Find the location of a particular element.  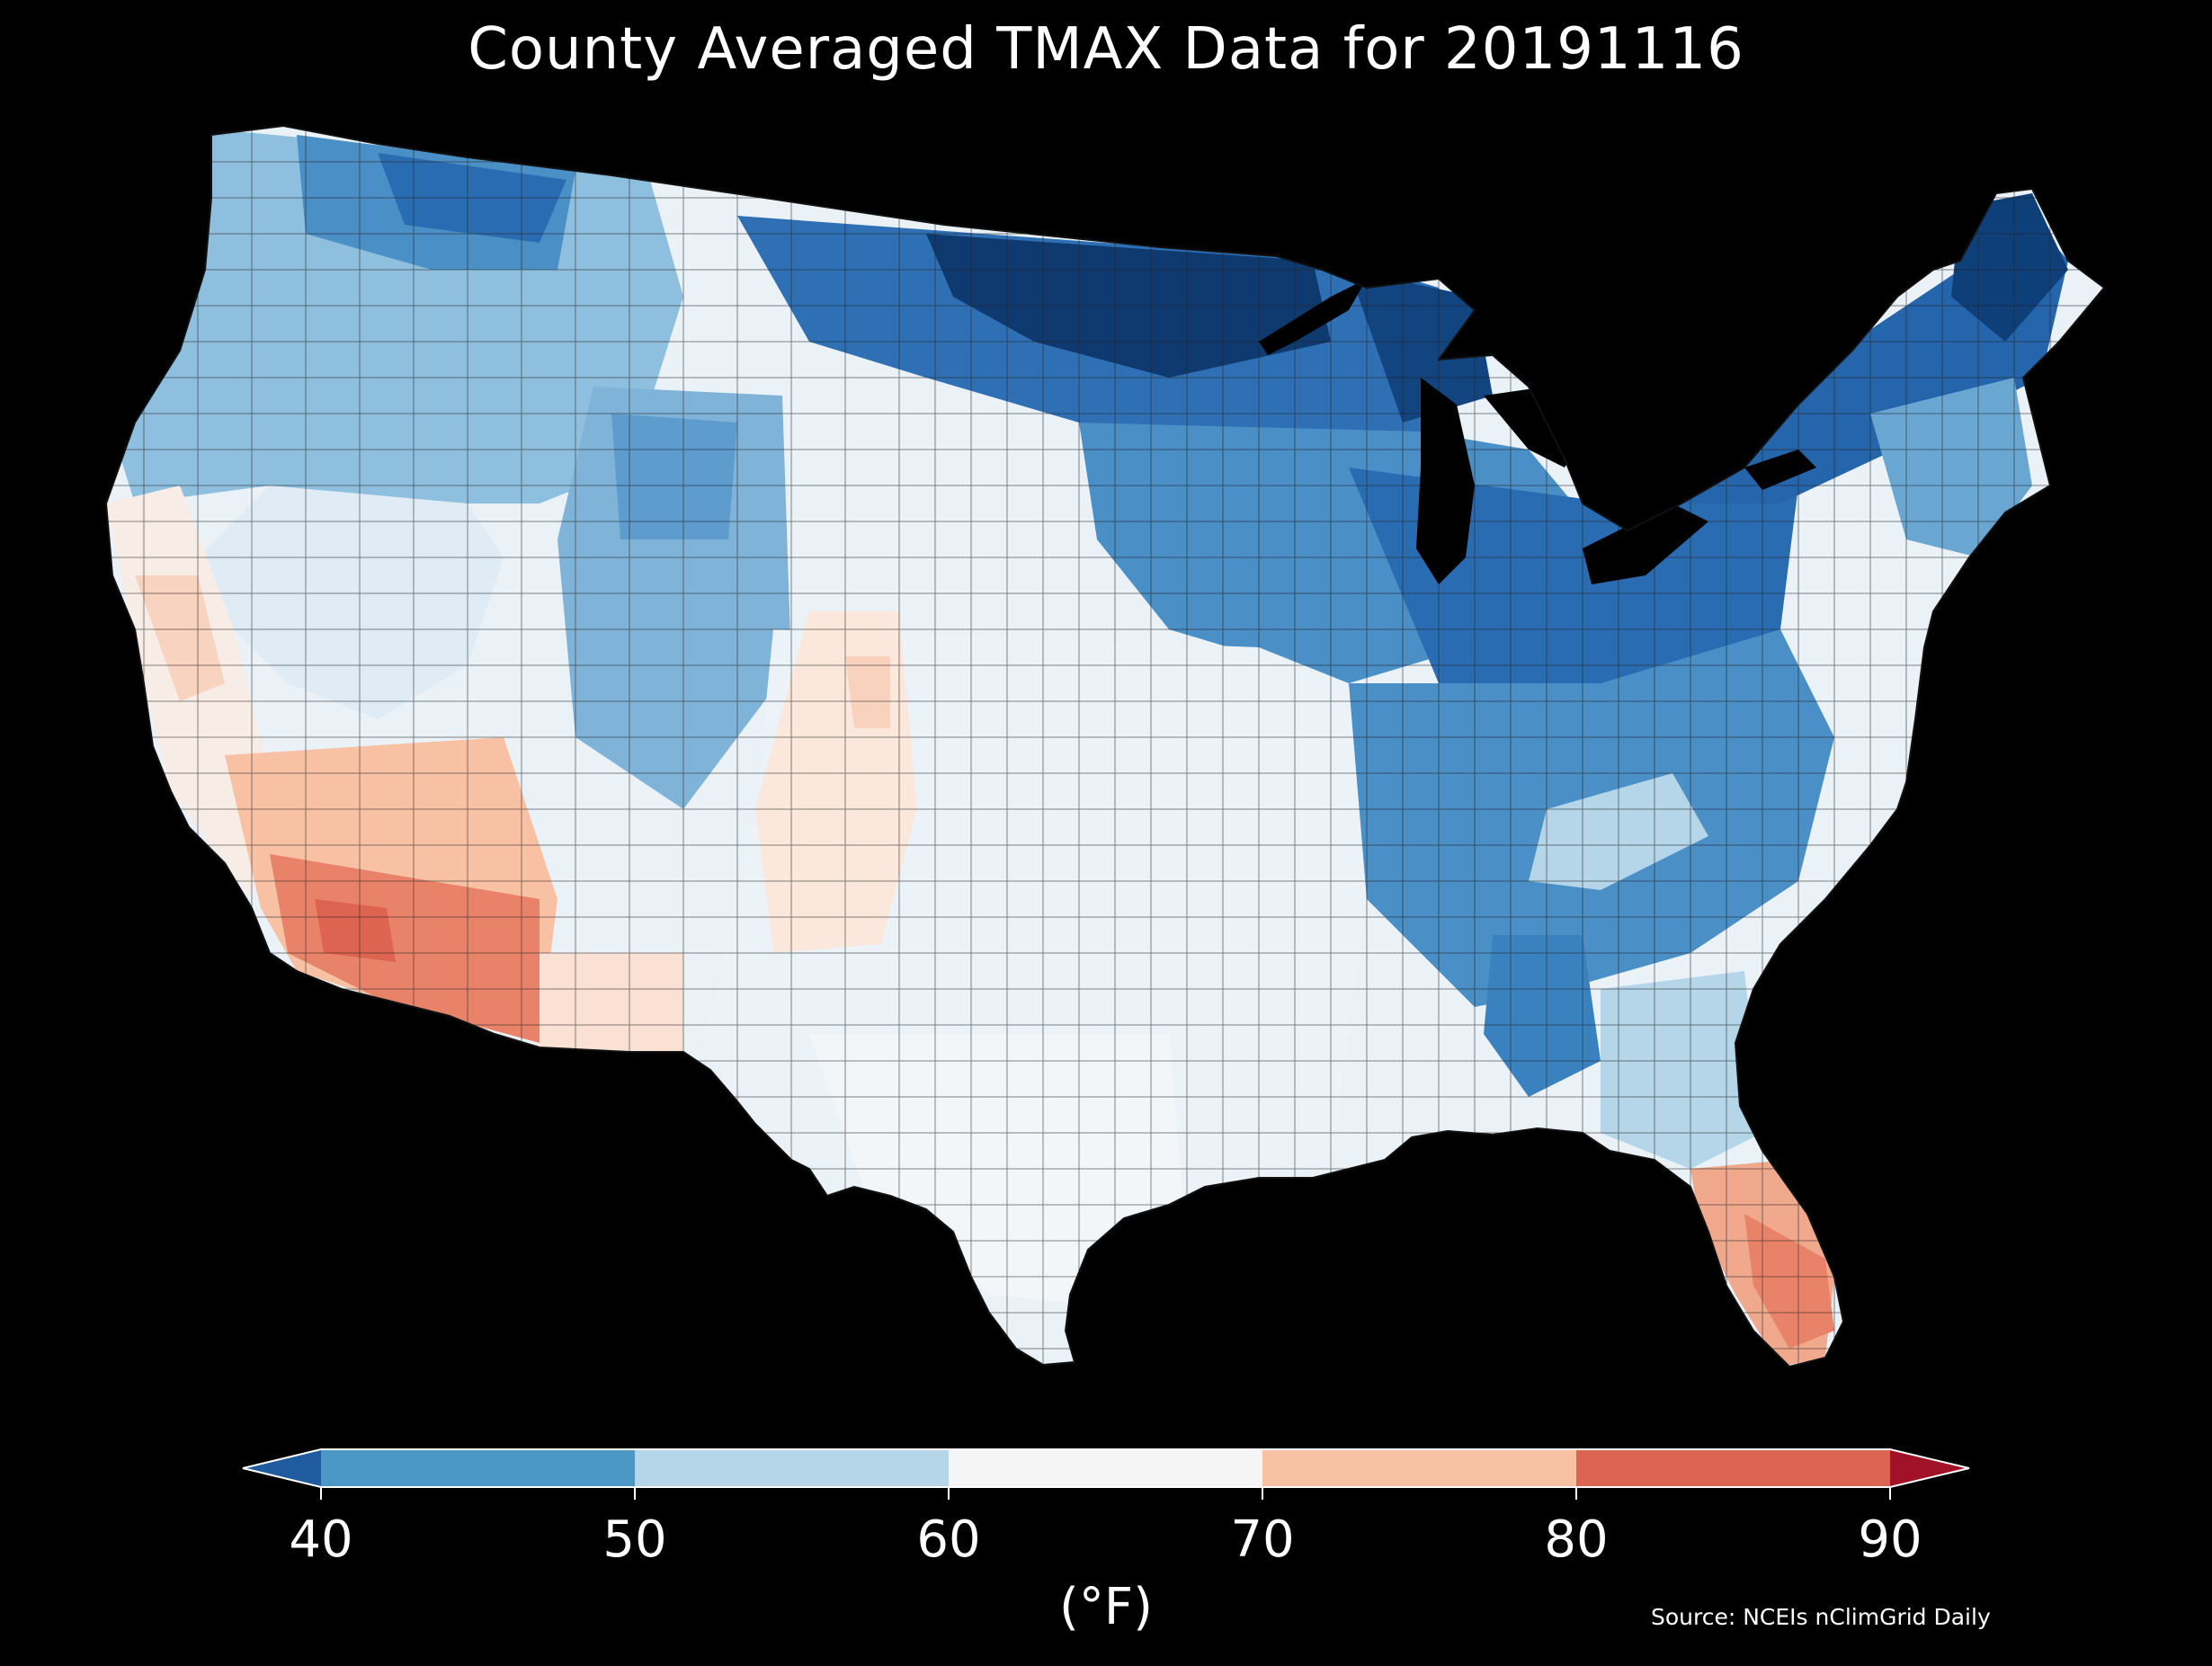

colorbar-tick-label: 90 is located at coordinates (1890, 1540).